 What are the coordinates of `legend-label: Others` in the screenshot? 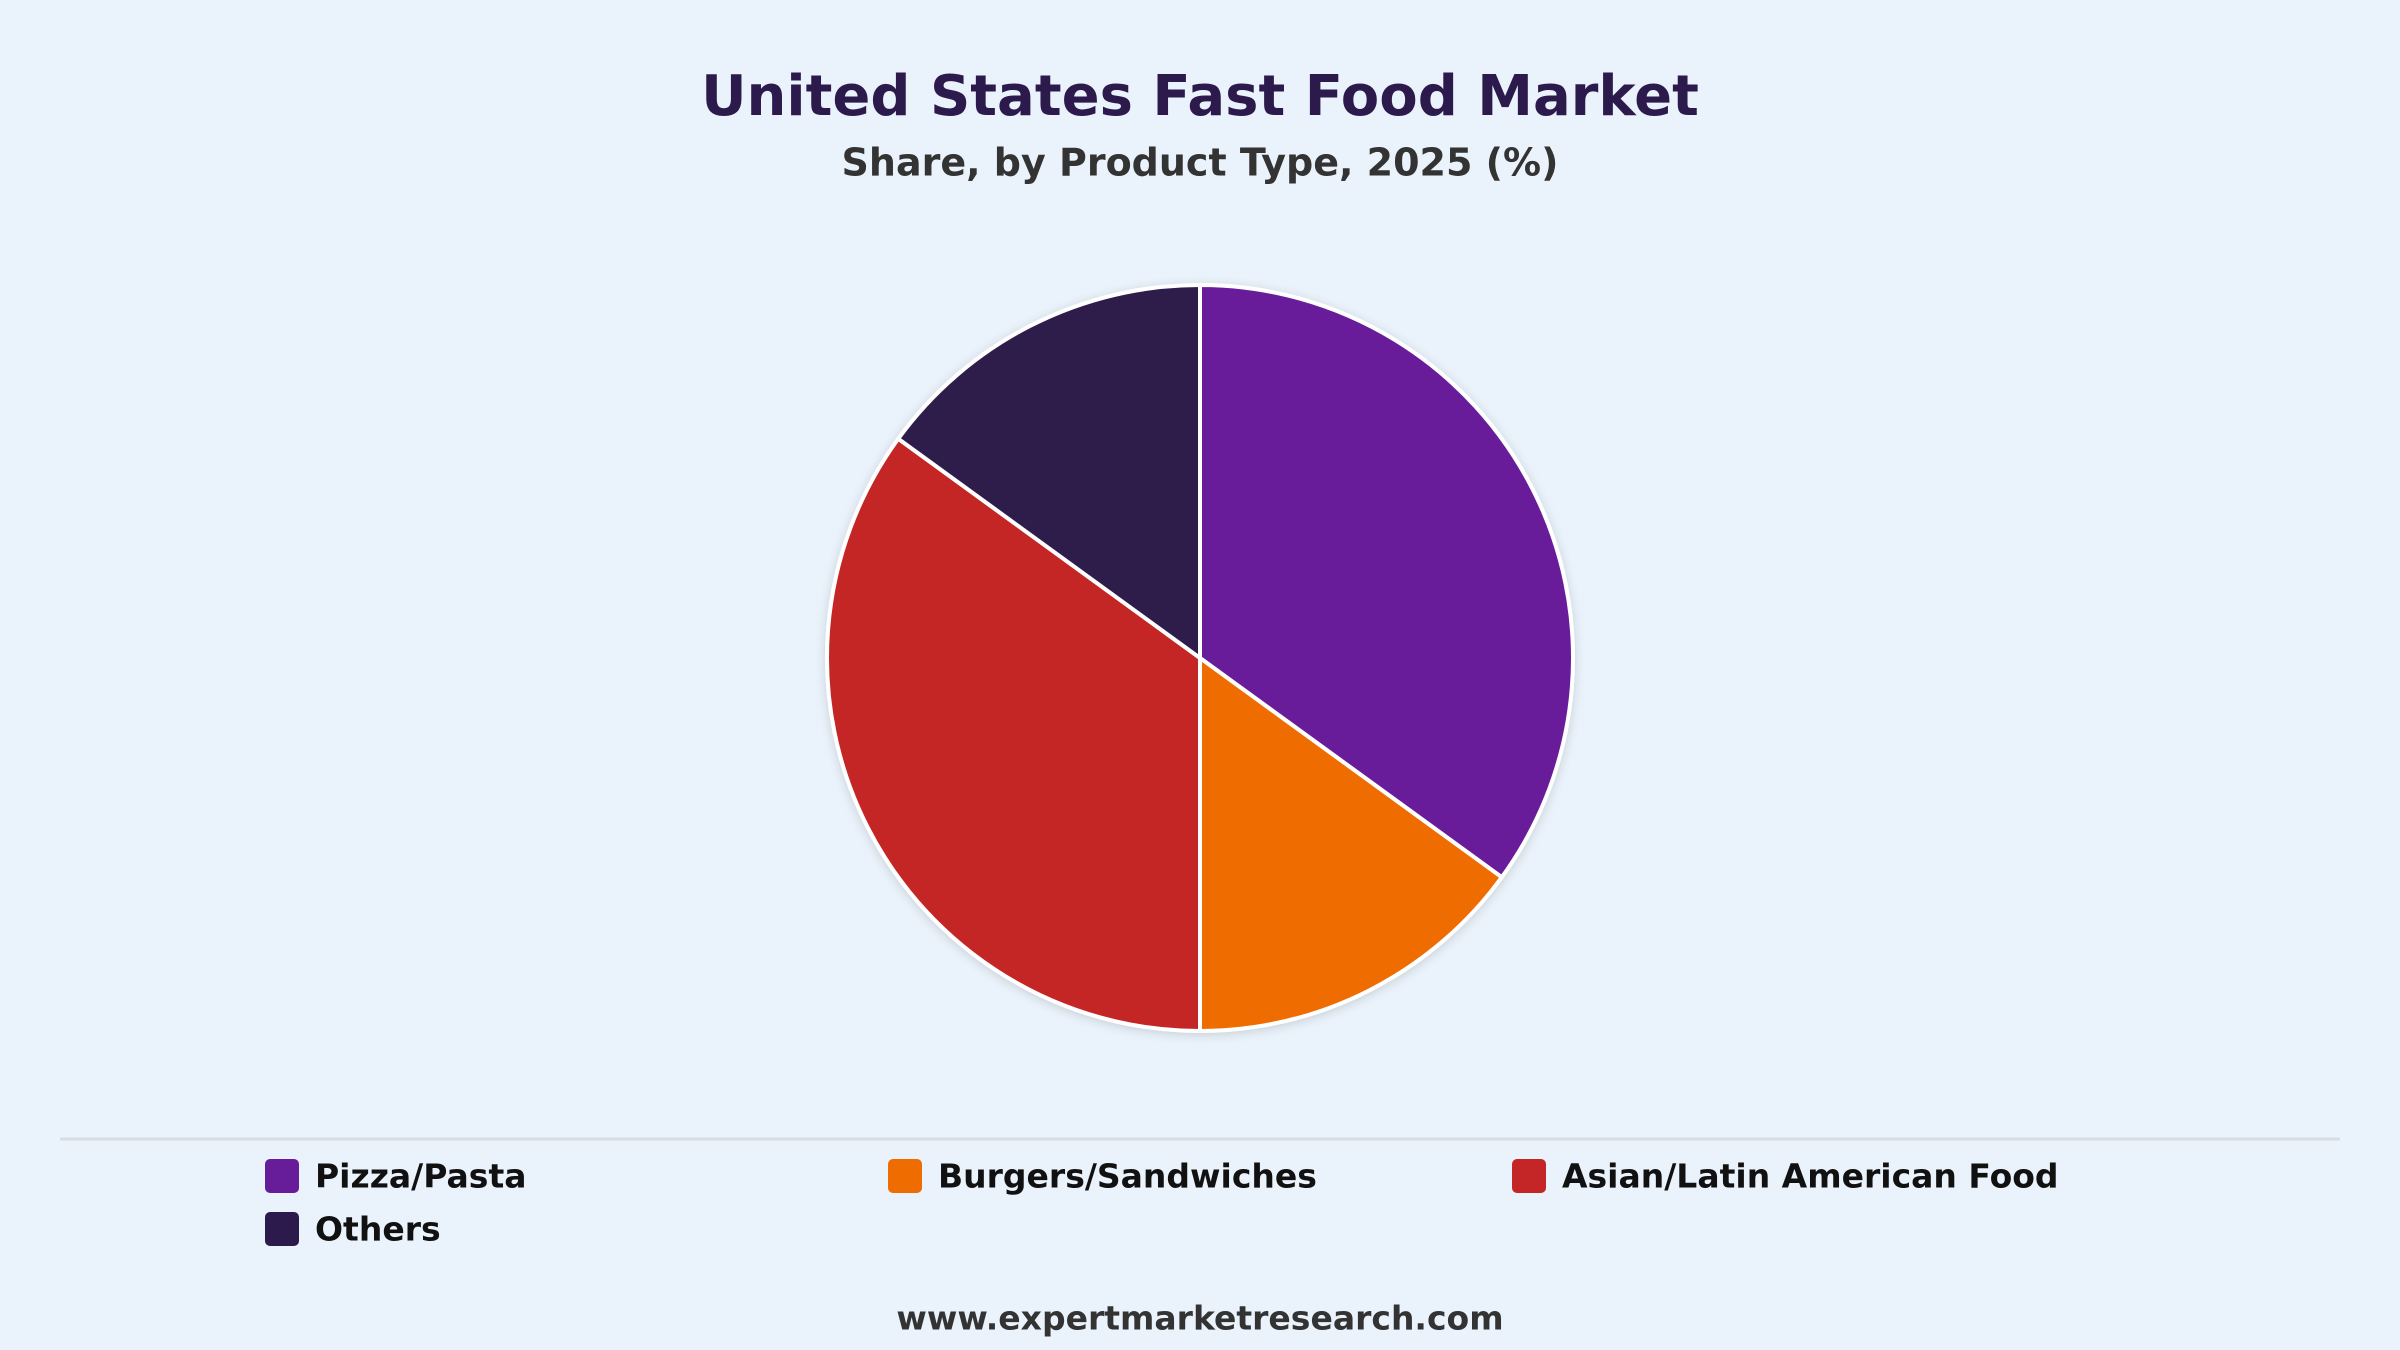 It's located at (378, 1229).